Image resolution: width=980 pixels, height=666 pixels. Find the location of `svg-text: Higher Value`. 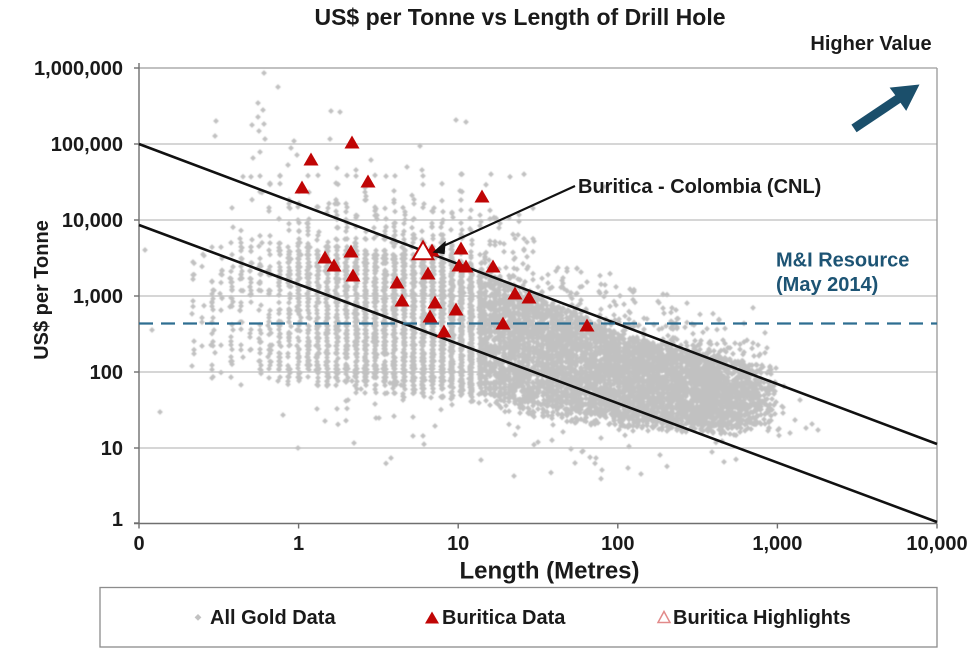

svg-text: Higher Value is located at coordinates (870, 44).